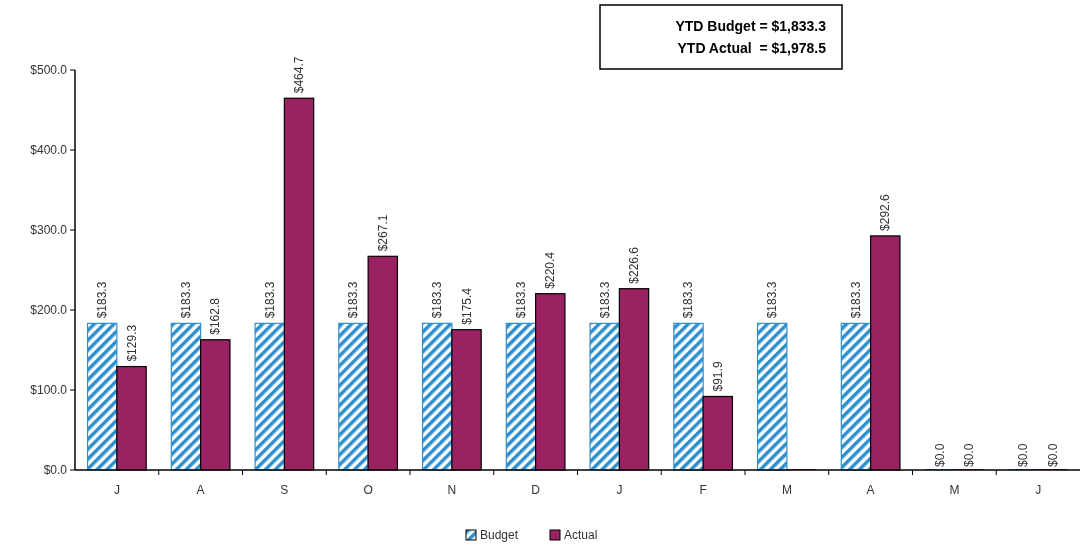  What do you see at coordinates (634, 265) in the screenshot?
I see `data-label: $226.6` at bounding box center [634, 265].